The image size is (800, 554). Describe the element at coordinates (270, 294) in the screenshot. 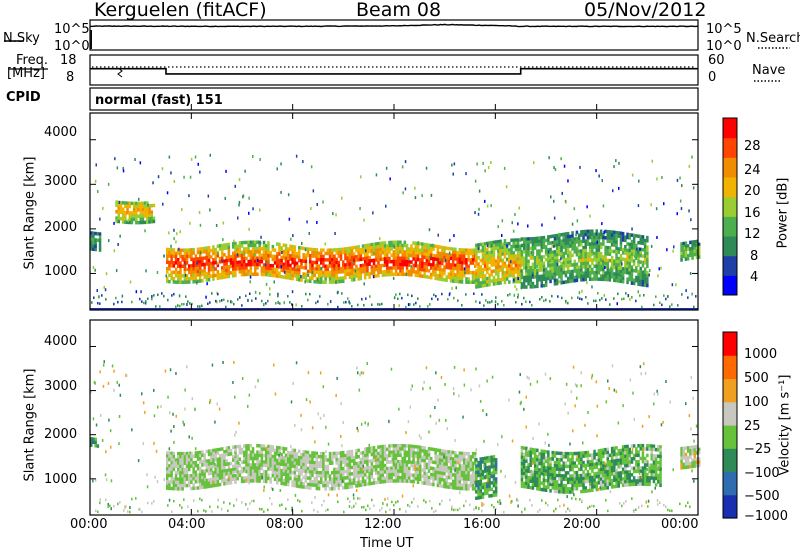

I see `heat-ground` at that location.